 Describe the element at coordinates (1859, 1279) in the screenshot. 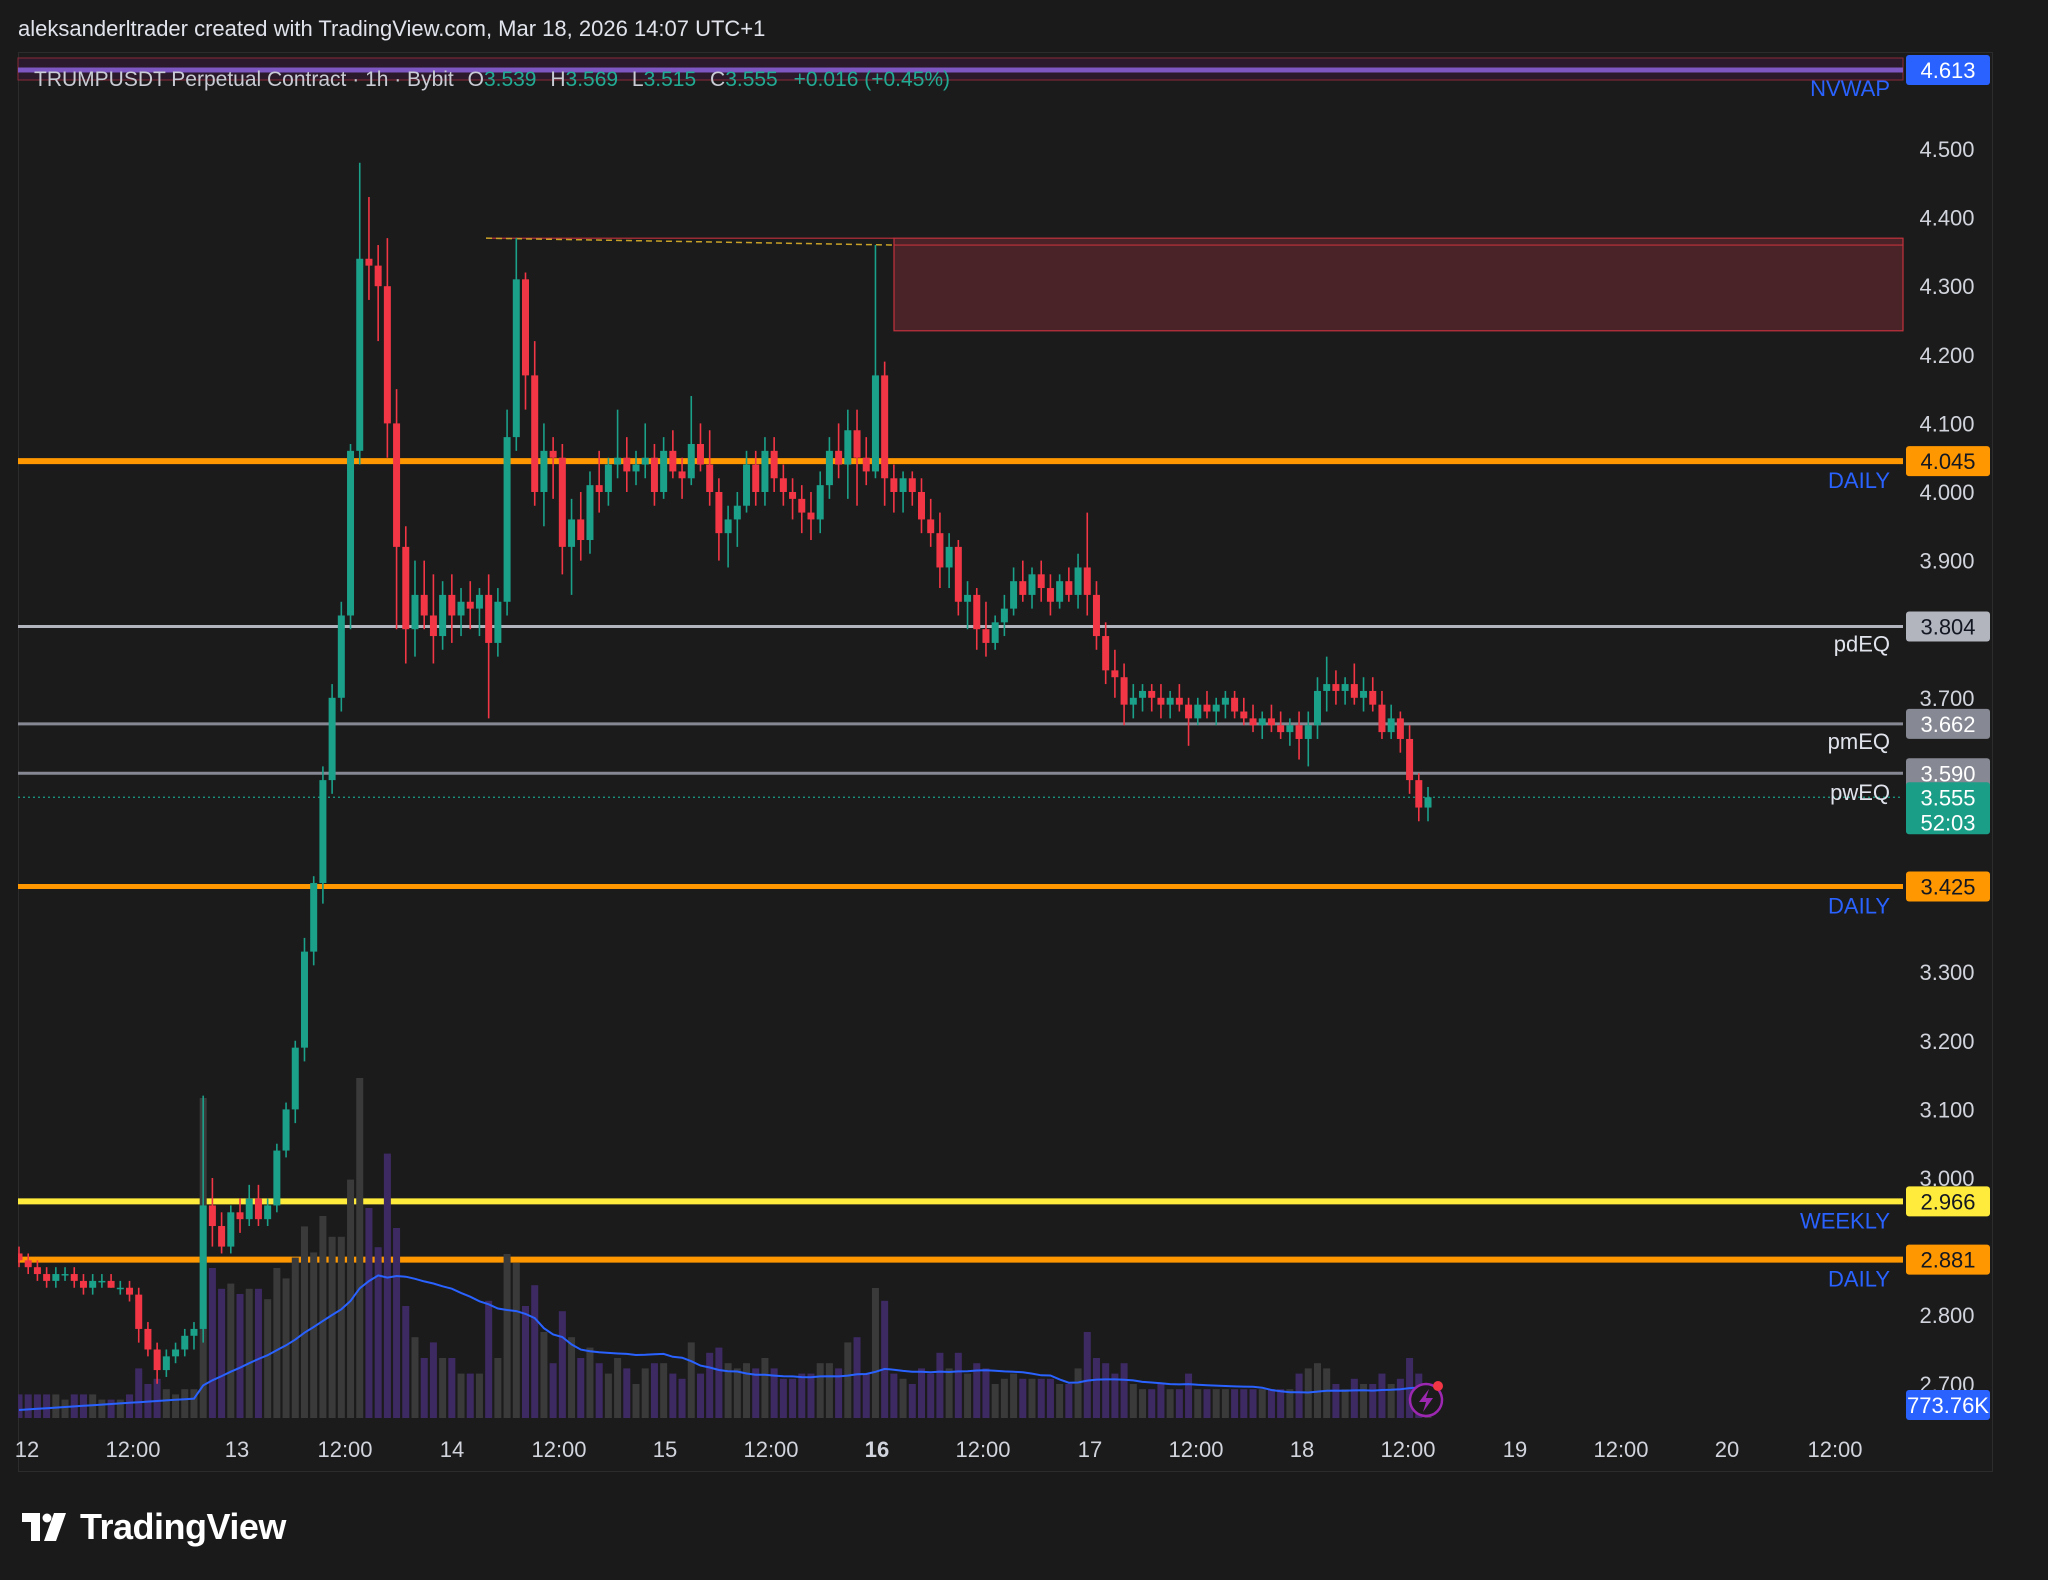

I see `level-name-label: DAILY` at that location.